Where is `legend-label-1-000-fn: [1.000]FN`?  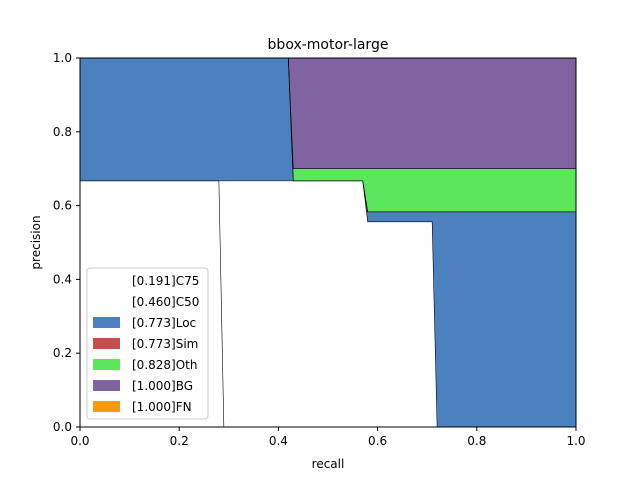
legend-label-1-000-fn: [1.000]FN is located at coordinates (162, 407).